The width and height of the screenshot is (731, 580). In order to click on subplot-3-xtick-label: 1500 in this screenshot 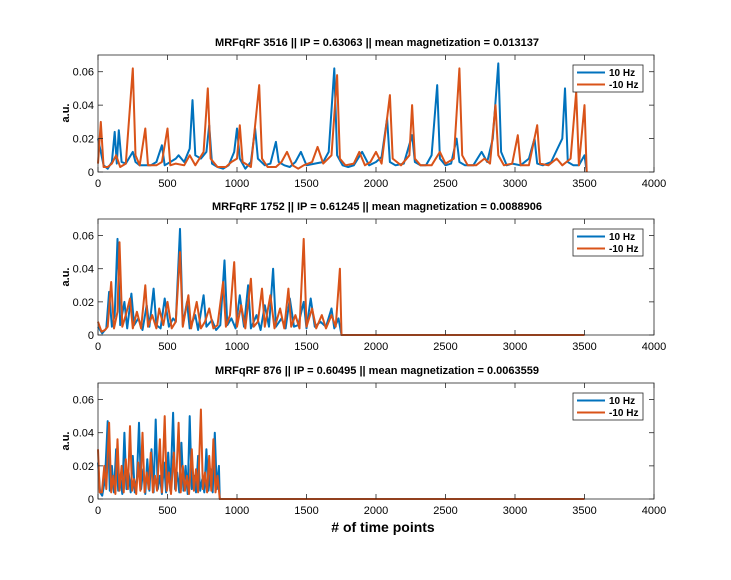, I will do `click(306, 511)`.